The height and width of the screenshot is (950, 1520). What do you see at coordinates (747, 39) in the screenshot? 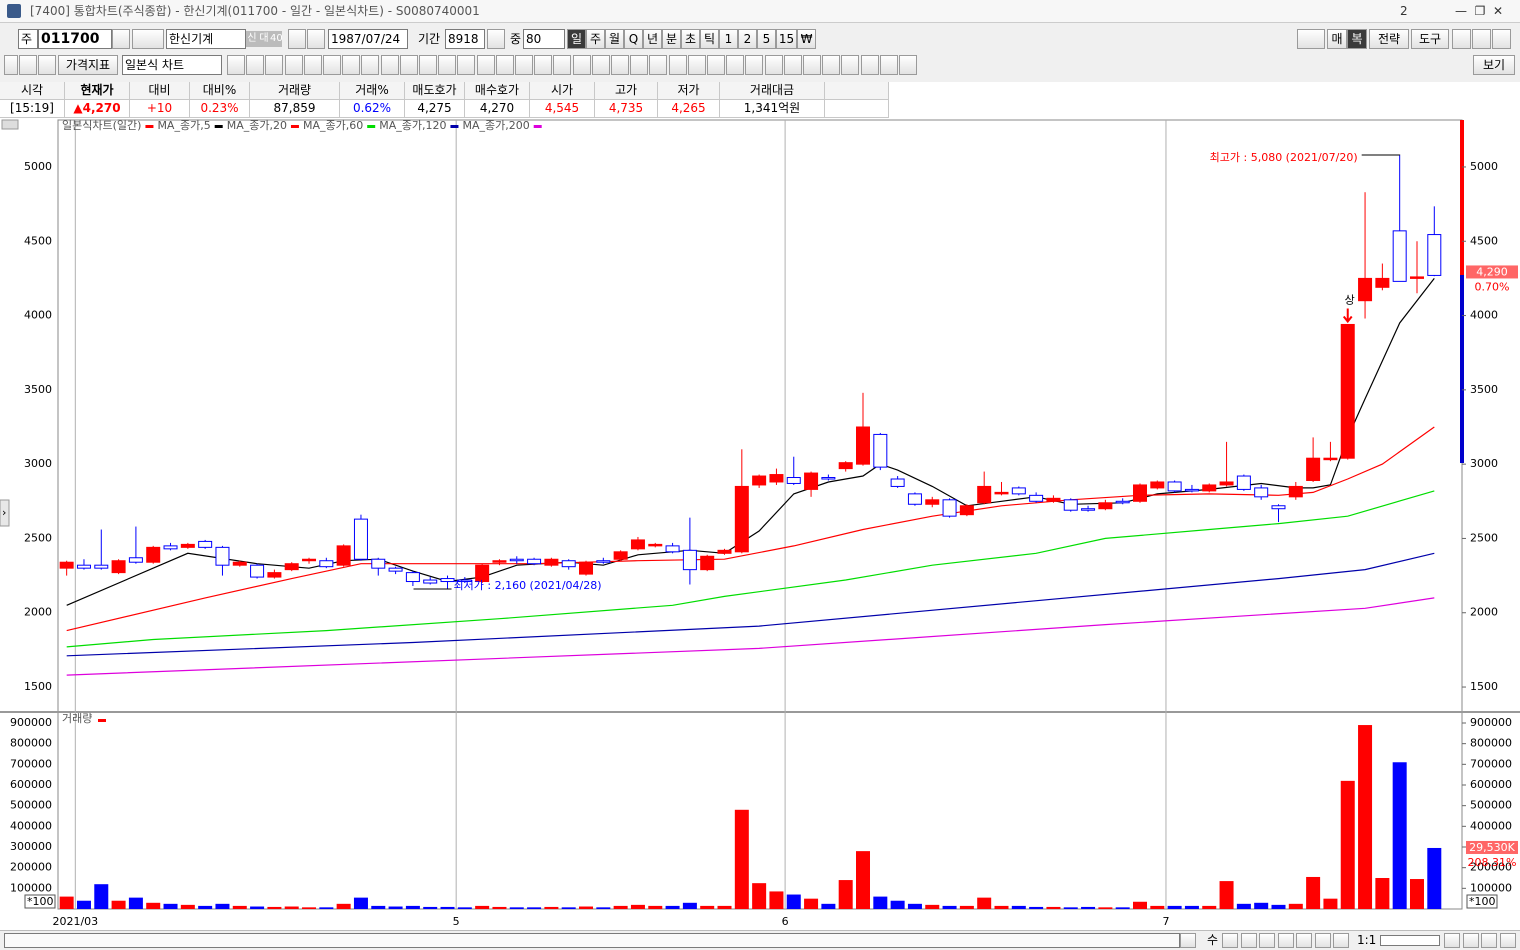
I see `unit-button: 2` at bounding box center [747, 39].